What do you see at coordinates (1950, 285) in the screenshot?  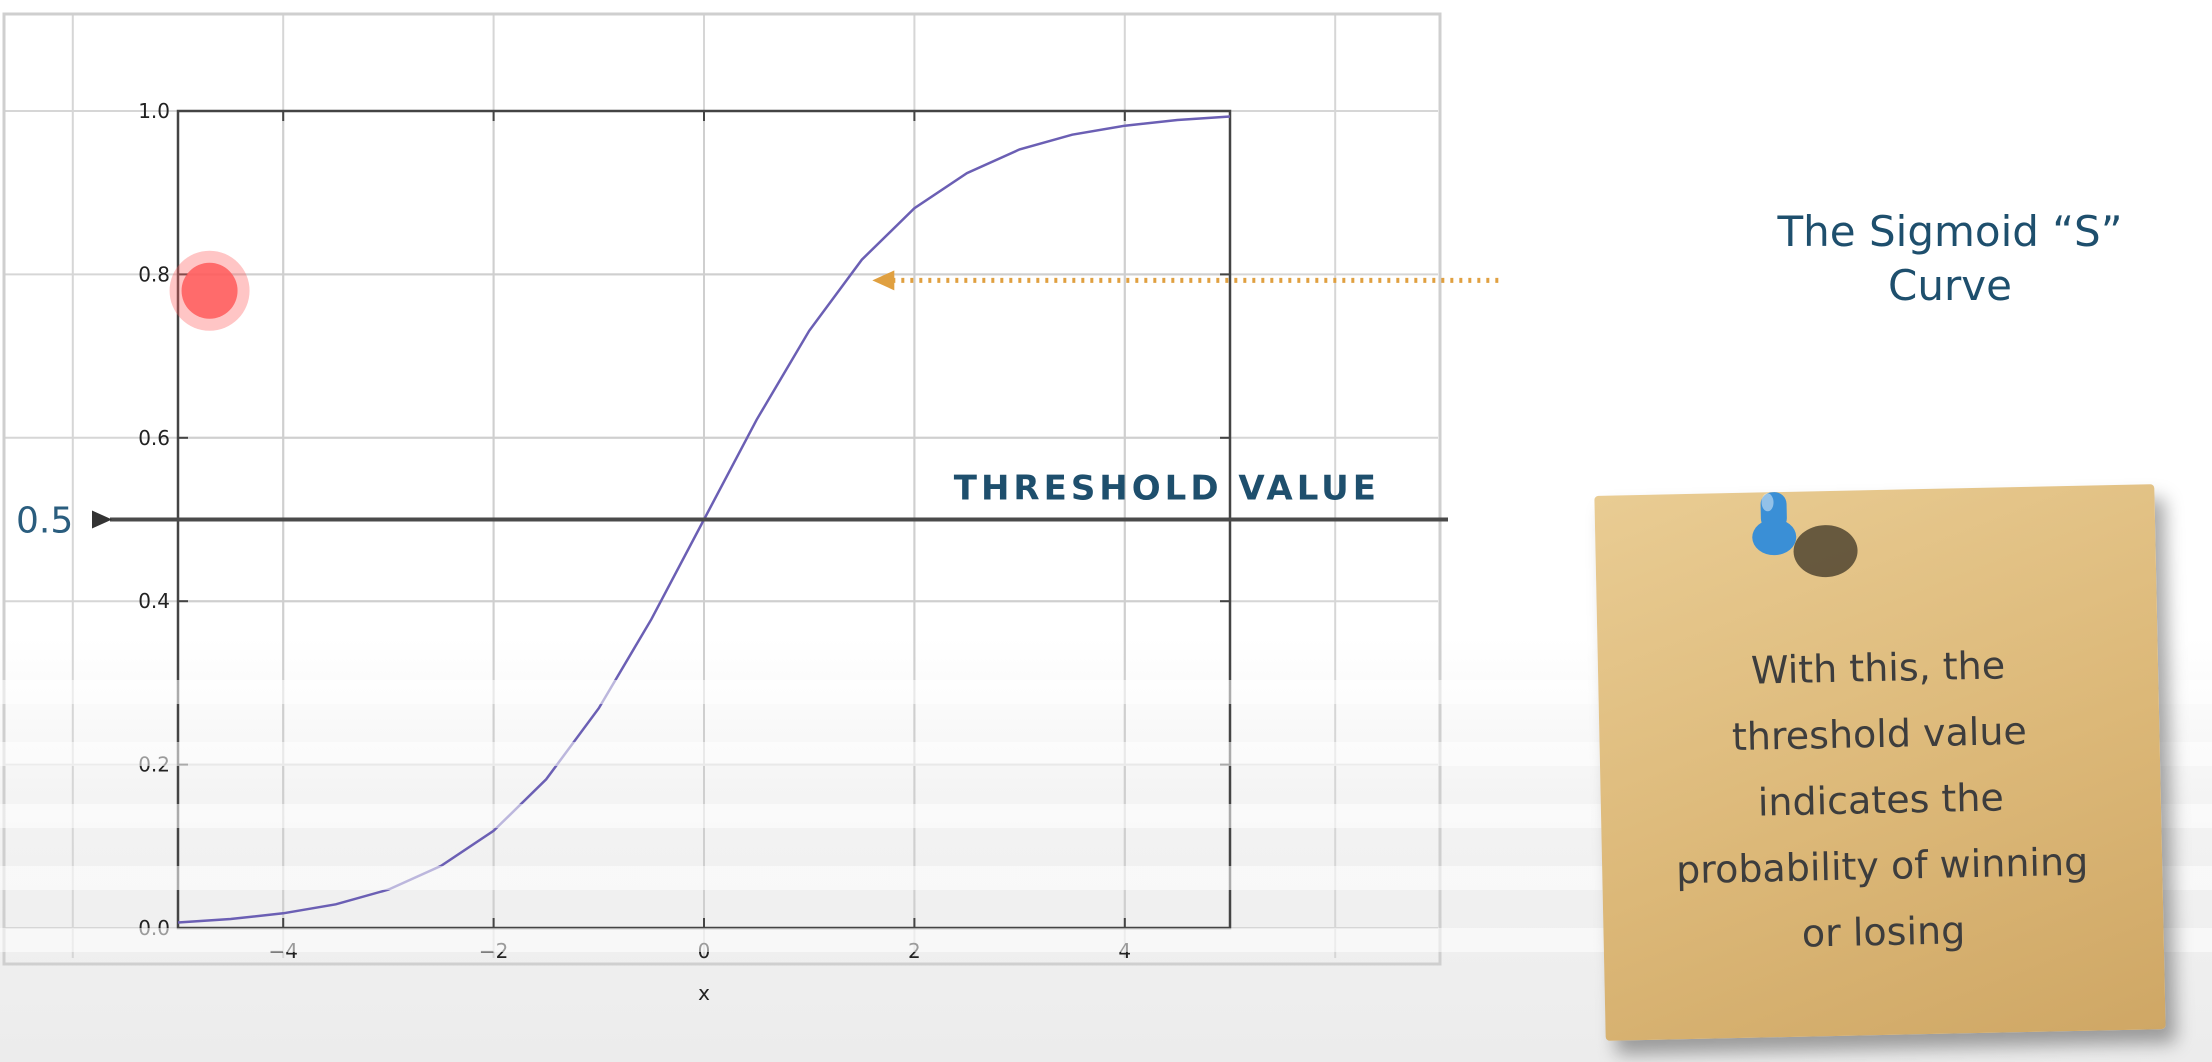 I see `callout-line-2: Curve` at bounding box center [1950, 285].